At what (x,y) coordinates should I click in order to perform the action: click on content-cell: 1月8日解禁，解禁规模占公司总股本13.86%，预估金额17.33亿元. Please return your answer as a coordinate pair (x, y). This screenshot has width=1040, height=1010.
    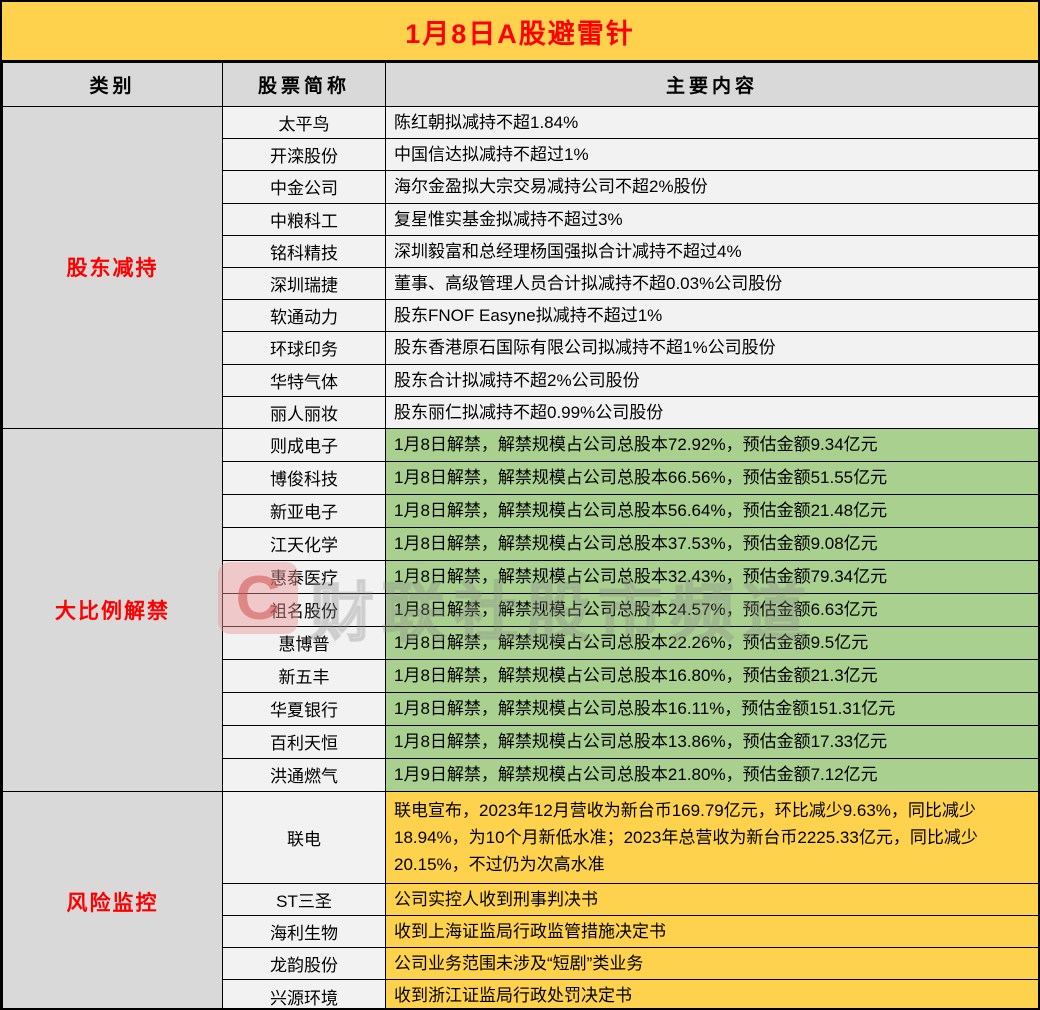
    Looking at the image, I should click on (711, 741).